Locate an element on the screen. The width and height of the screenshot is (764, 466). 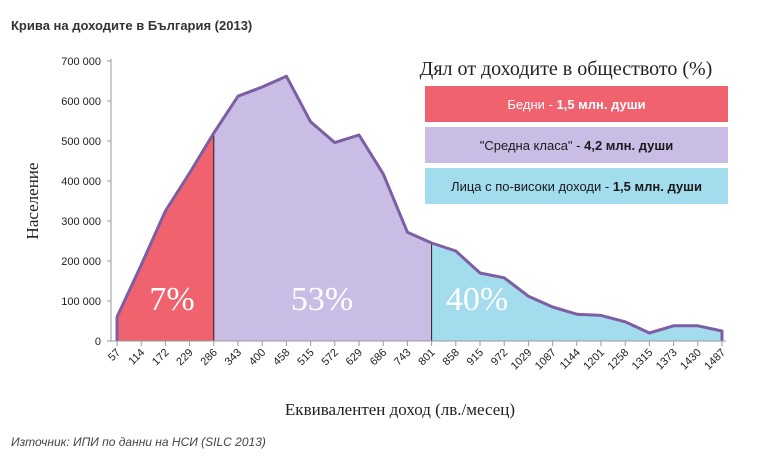
y-tick-label: 0 is located at coordinates (98, 342).